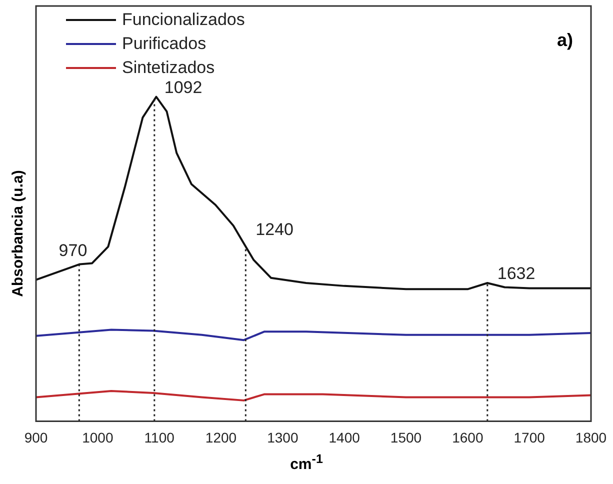  I want to click on annotation: 1632, so click(516, 274).